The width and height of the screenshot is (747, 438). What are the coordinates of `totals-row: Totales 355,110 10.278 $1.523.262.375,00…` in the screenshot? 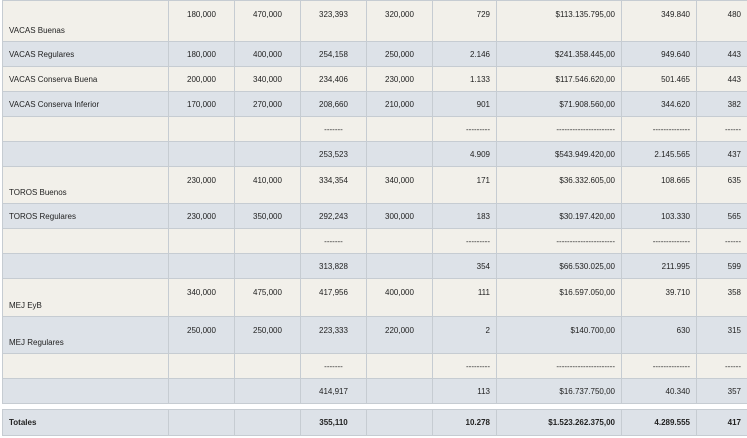 It's located at (374, 422).